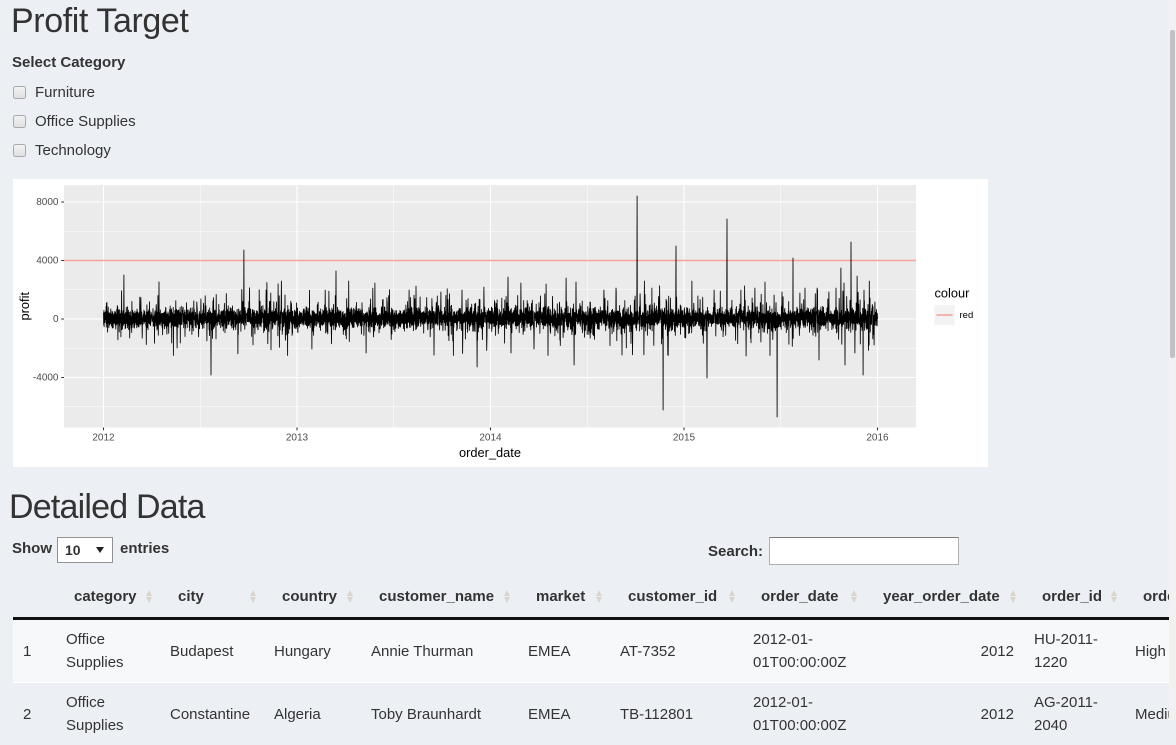  Describe the element at coordinates (56, 319) in the screenshot. I see `svg-text: 0` at that location.